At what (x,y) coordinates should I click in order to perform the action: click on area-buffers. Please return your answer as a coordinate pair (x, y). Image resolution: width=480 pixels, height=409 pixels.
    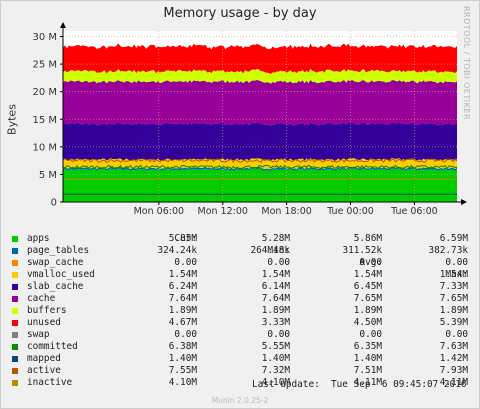
    Looking at the image, I should click on (260, 76).